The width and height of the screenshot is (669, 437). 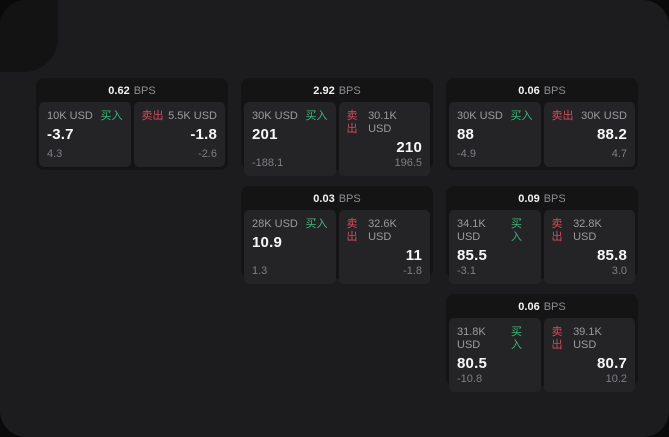 What do you see at coordinates (619, 271) in the screenshot?
I see `sell-delta: 3.0` at bounding box center [619, 271].